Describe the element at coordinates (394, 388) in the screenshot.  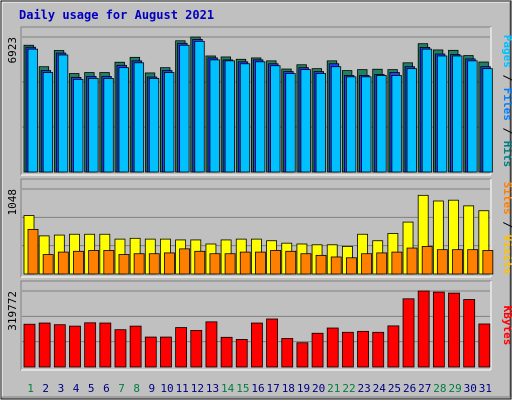
I see `x-tick-label: 25` at that location.